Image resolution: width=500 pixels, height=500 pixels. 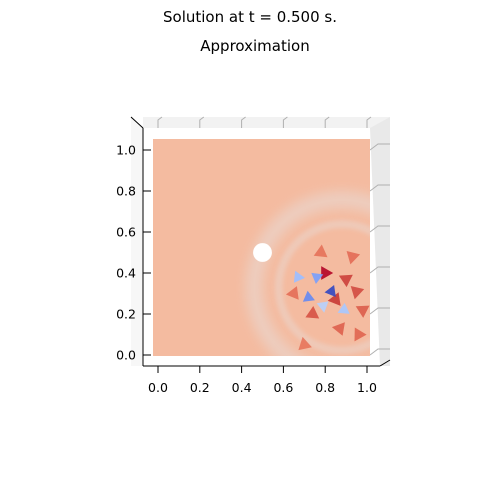 What do you see at coordinates (266, 122) in the screenshot?
I see `back-pane` at bounding box center [266, 122].